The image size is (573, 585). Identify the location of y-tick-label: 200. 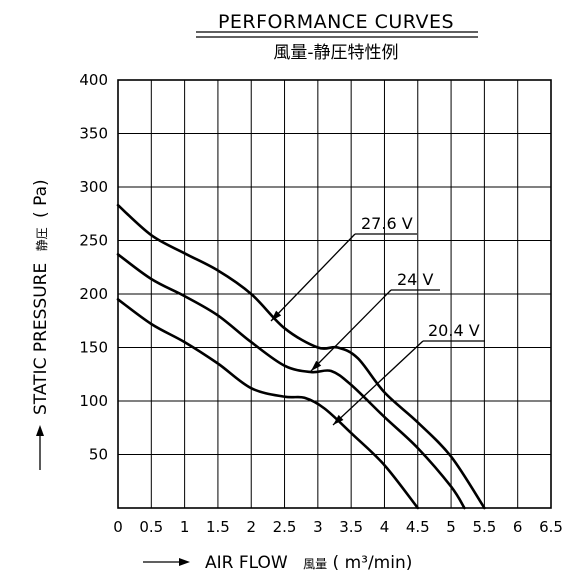
(93, 294).